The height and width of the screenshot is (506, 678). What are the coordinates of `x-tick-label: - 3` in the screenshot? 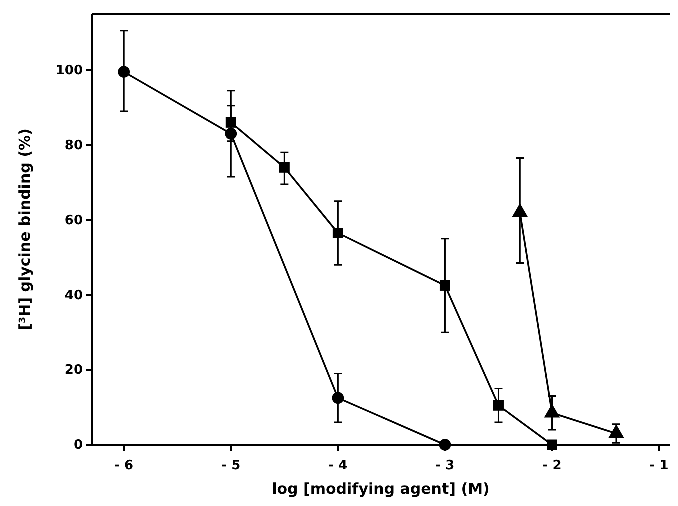 It's located at (445, 466).